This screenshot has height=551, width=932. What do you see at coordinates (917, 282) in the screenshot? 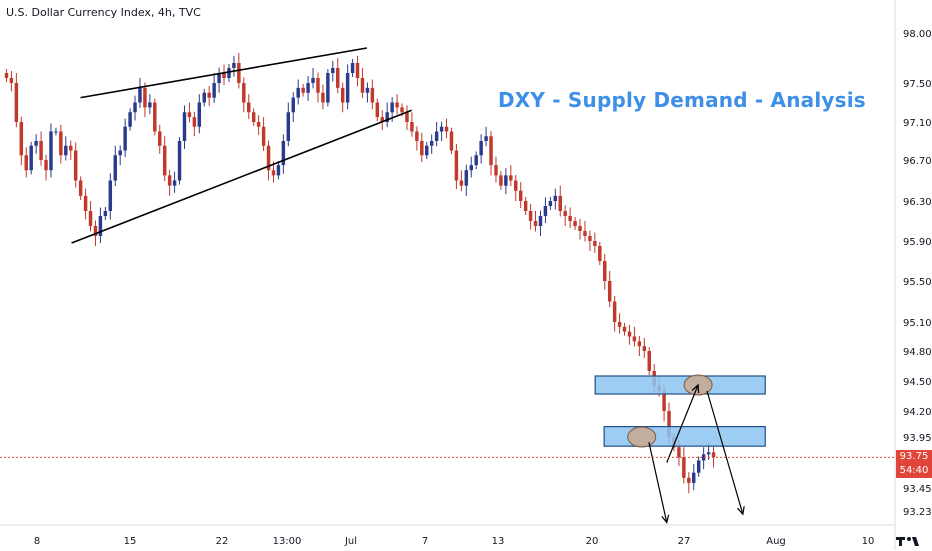
I see `y-tick-label: 95.50` at bounding box center [917, 282].